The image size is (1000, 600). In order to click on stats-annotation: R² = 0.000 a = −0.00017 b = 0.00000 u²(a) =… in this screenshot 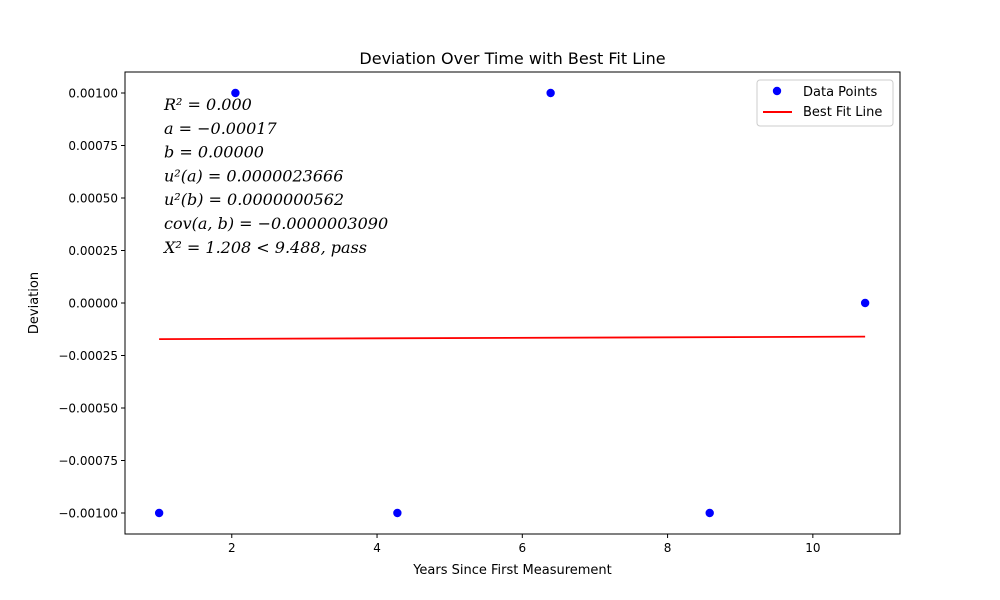, I will do `click(275, 176)`.